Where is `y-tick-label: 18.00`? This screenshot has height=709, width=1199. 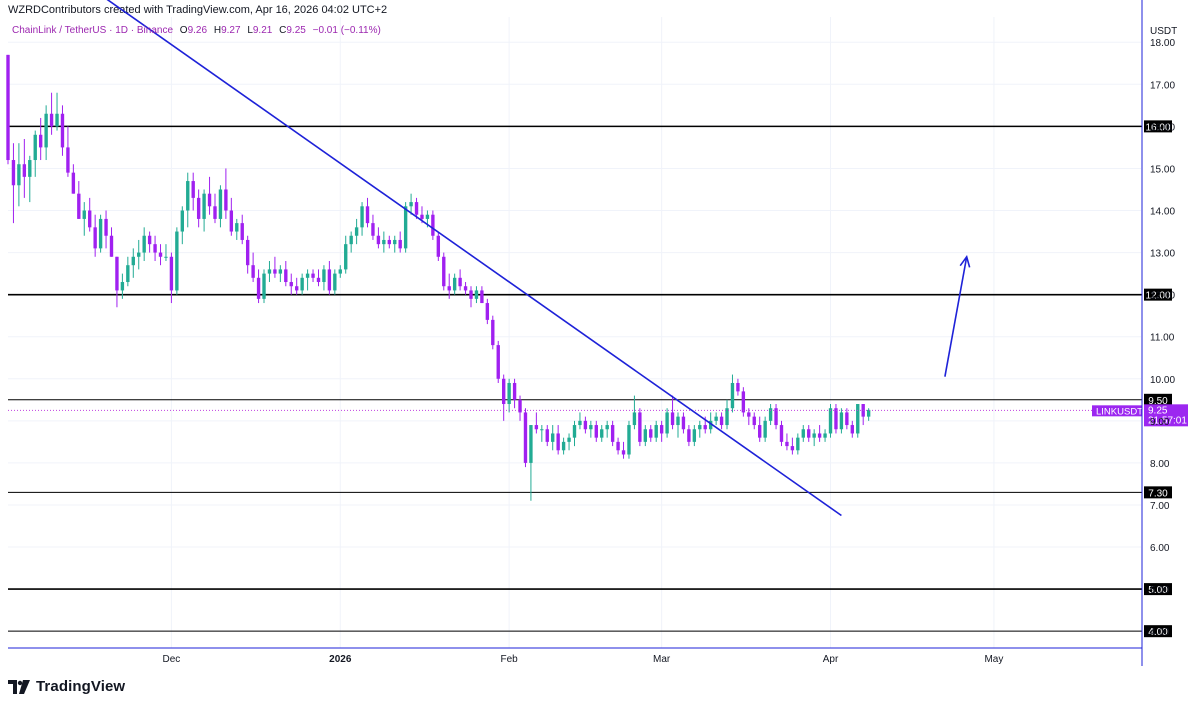
y-tick-label: 18.00 is located at coordinates (1162, 43).